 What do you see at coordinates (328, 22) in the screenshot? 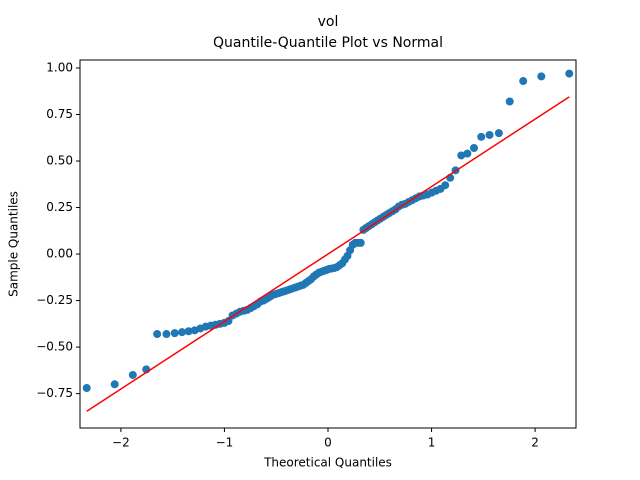
I see `chart-title: vol` at bounding box center [328, 22].